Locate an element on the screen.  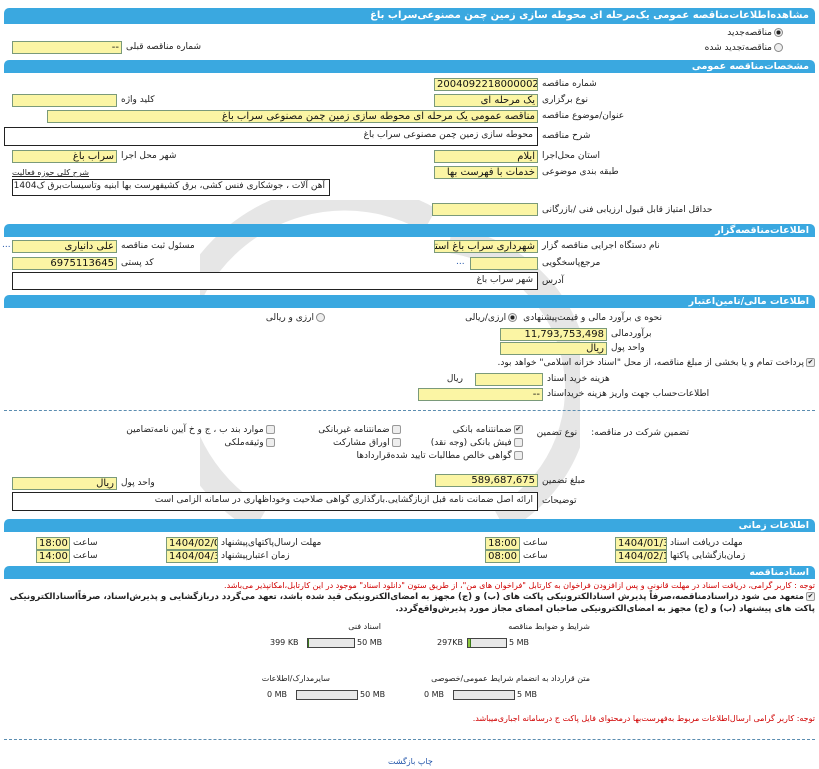
radio-rial: ارزی/ریالی is located at coordinates (491, 318).